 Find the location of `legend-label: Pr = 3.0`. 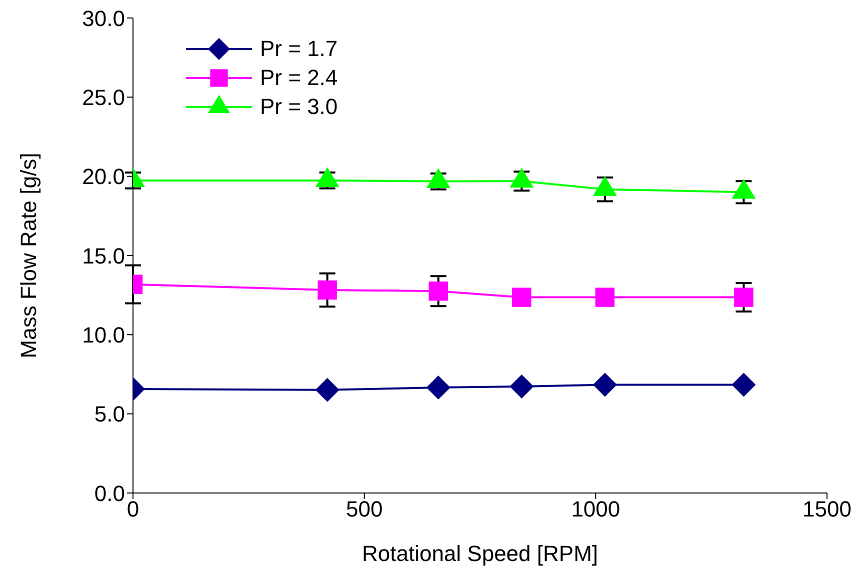

legend-label: Pr = 3.0 is located at coordinates (299, 107).